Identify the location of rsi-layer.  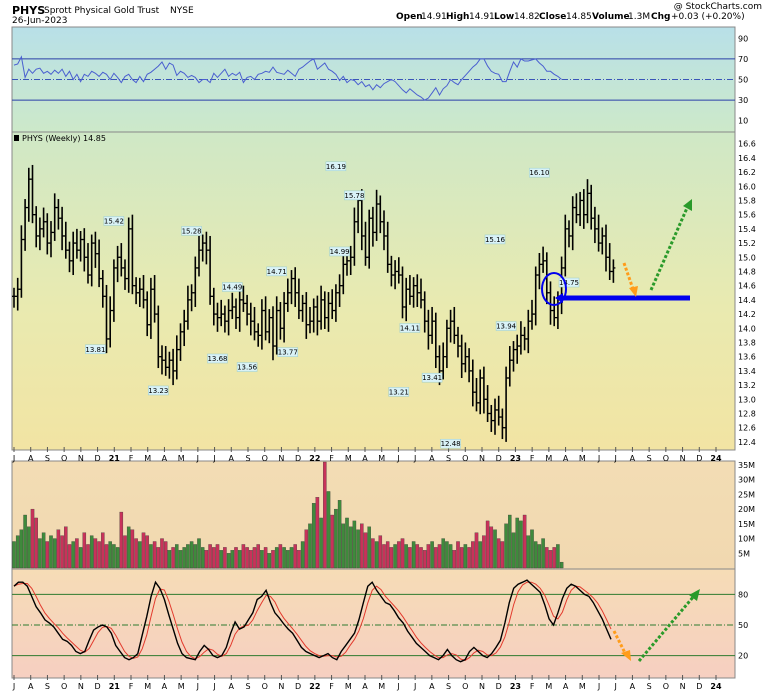
(287, 78).